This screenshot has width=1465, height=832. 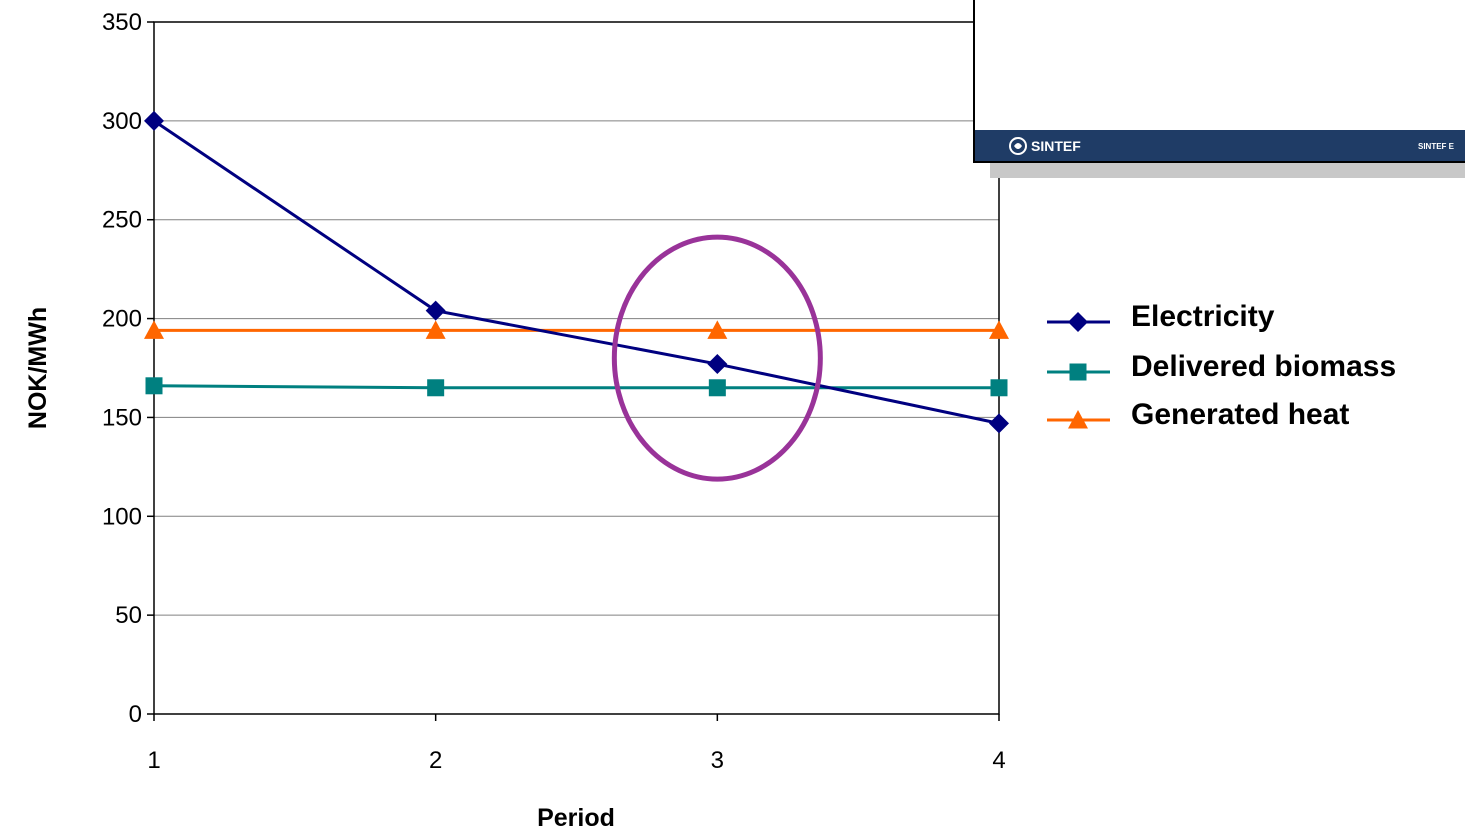 I want to click on y-tick-label: 0, so click(x=135, y=714).